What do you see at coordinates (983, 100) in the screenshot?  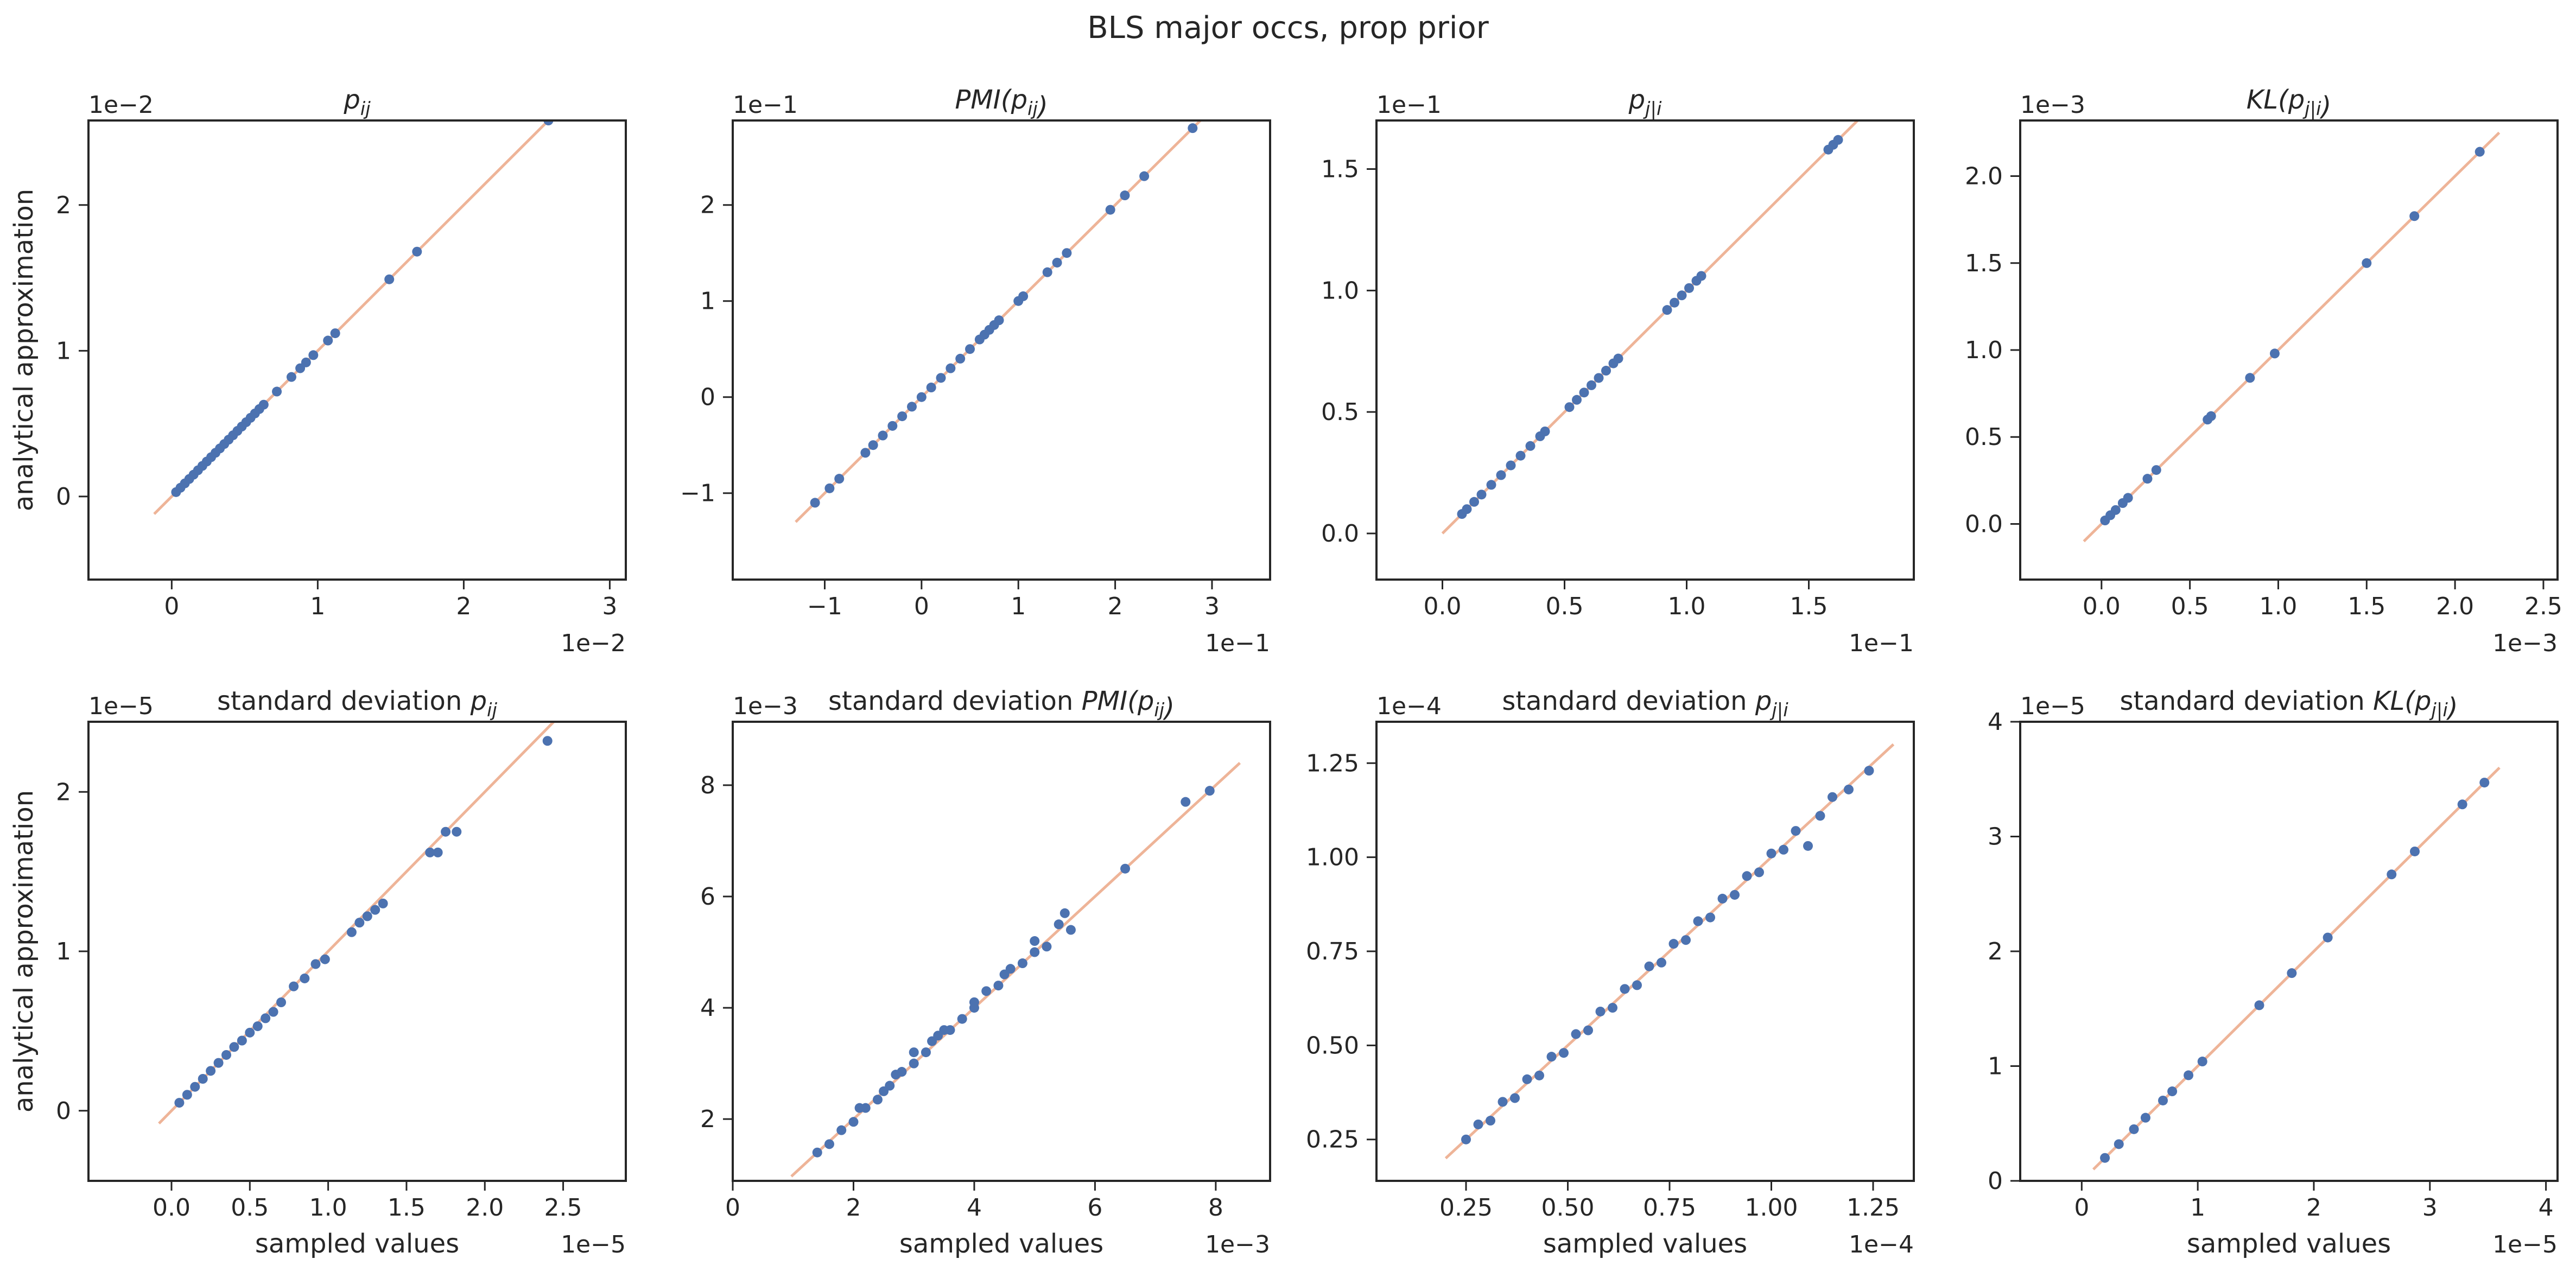 I see `title-part: PMI(` at bounding box center [983, 100].